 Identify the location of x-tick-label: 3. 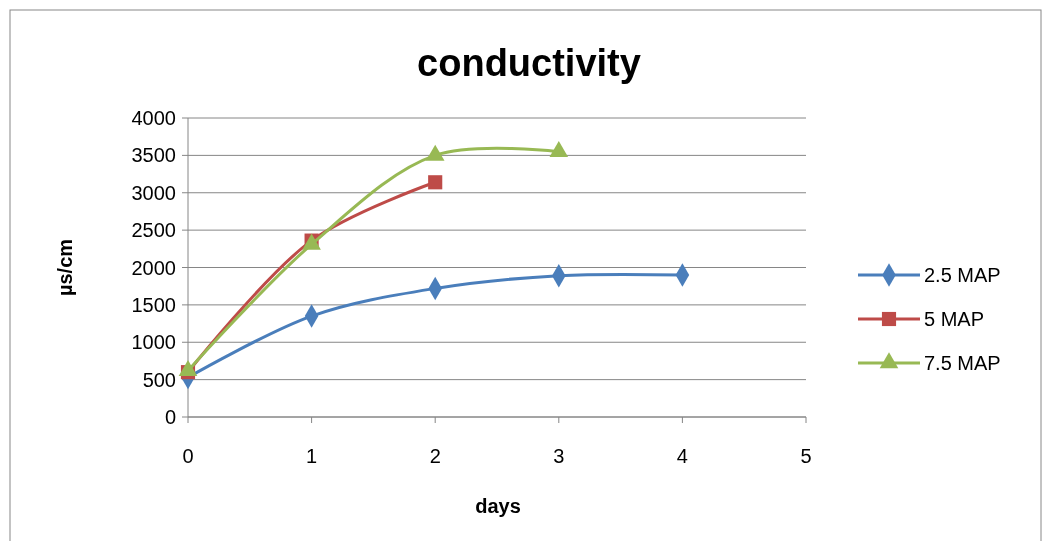
(559, 456).